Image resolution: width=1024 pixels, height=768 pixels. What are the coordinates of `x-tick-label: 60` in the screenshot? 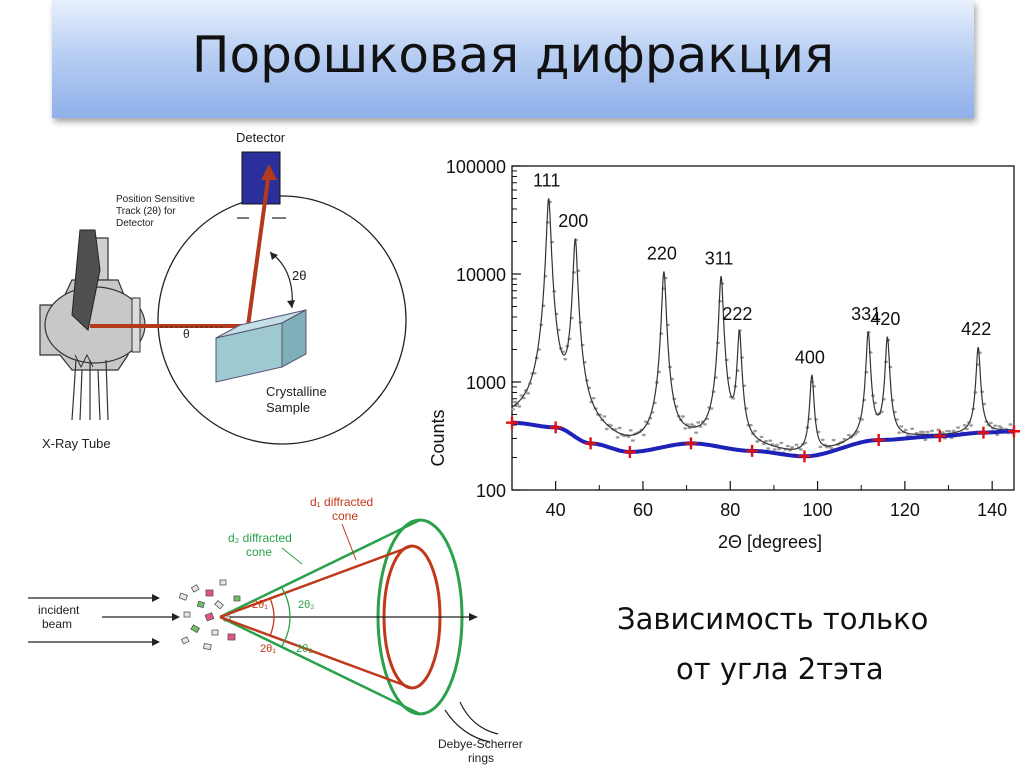 It's located at (643, 510).